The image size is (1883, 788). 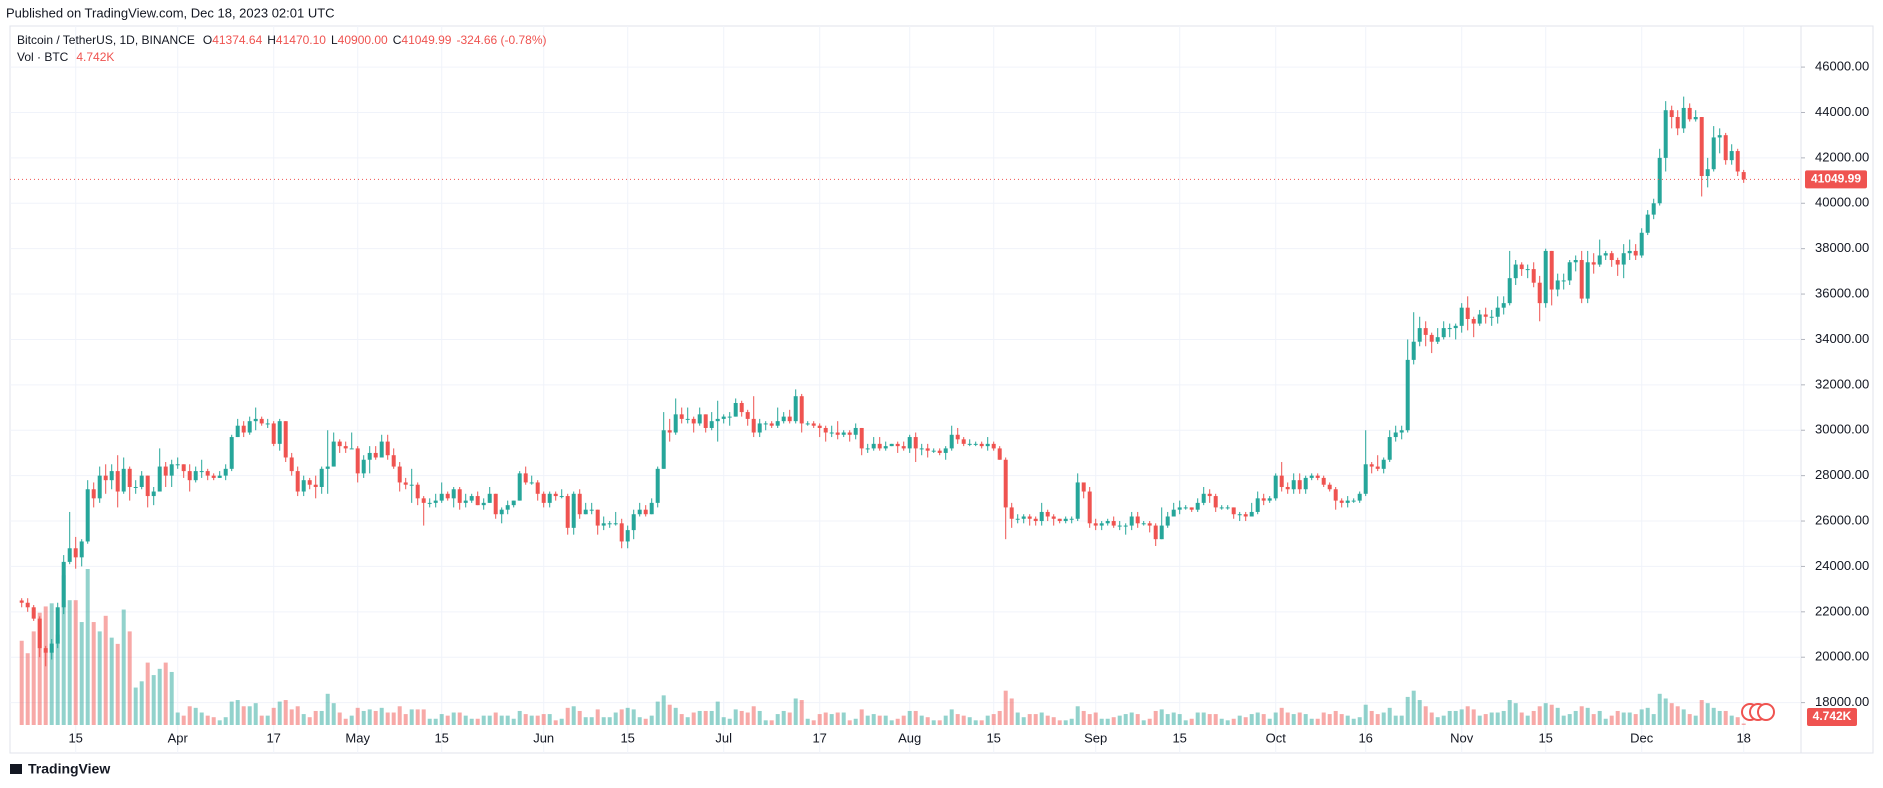 I want to click on brand-logo: TradingView, so click(x=60, y=769).